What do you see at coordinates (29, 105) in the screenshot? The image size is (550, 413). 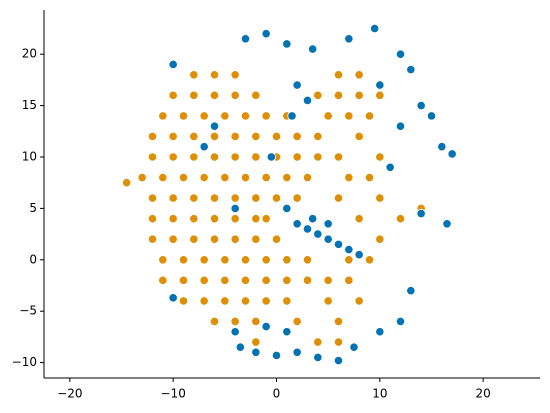 I see `y-tick-label: 15` at bounding box center [29, 105].